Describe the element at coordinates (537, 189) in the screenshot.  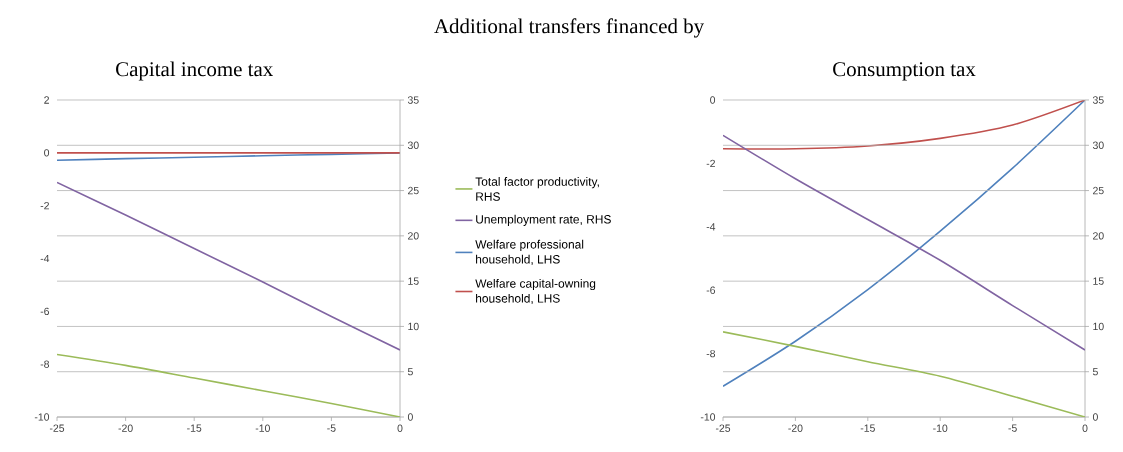
I see `legend-label: Total factor productivity, RHS` at that location.